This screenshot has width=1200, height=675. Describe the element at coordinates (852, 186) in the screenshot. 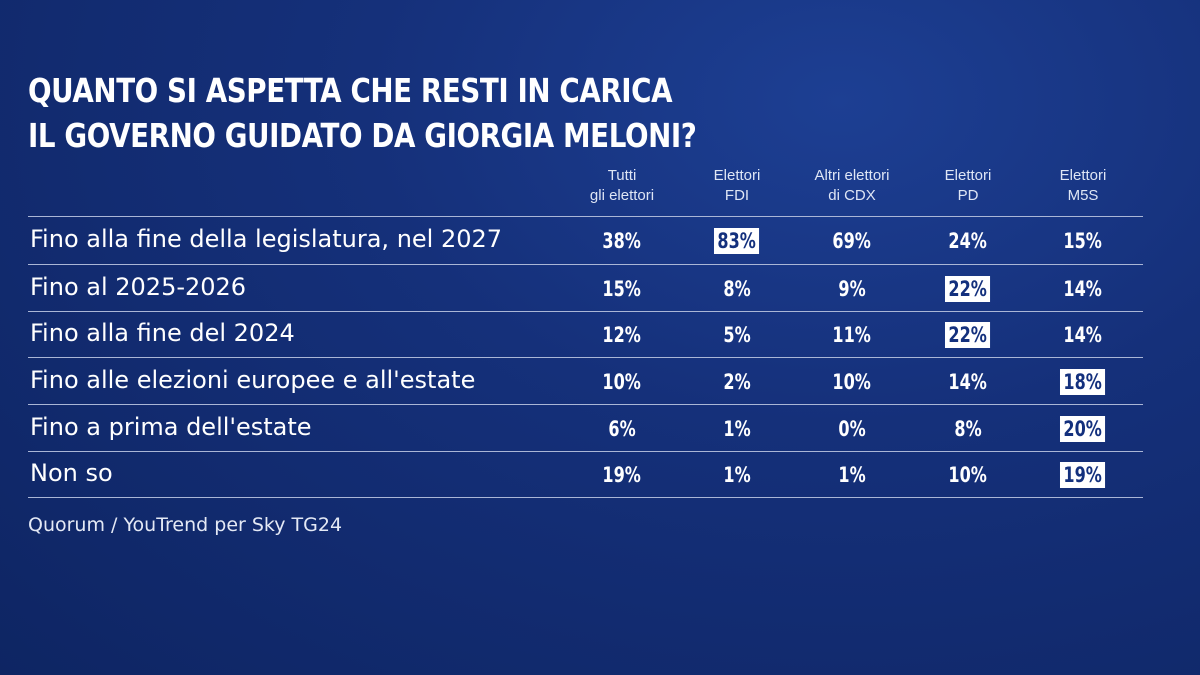

I see `column-header: Altri elettori di CDX` at that location.